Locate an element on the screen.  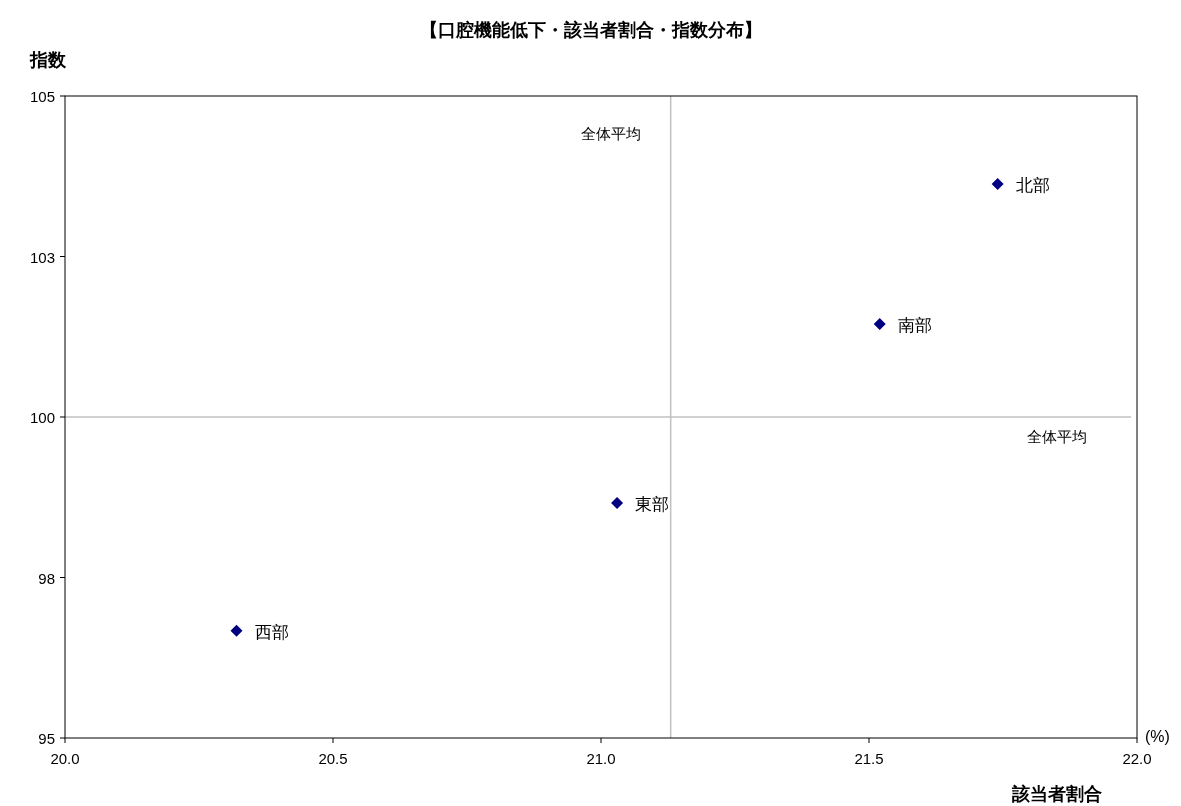
x-tick-label: 22.0 is located at coordinates (1137, 758).